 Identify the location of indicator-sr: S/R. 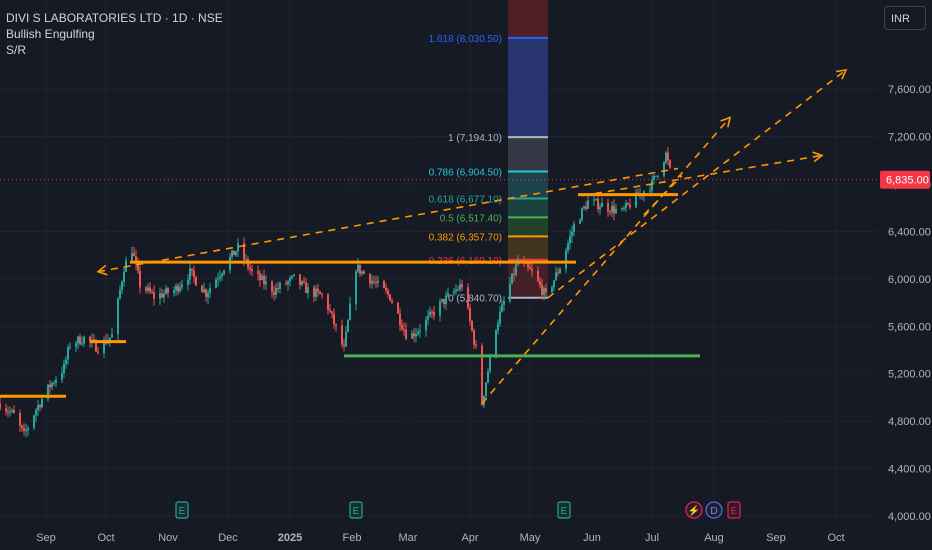
(16, 50).